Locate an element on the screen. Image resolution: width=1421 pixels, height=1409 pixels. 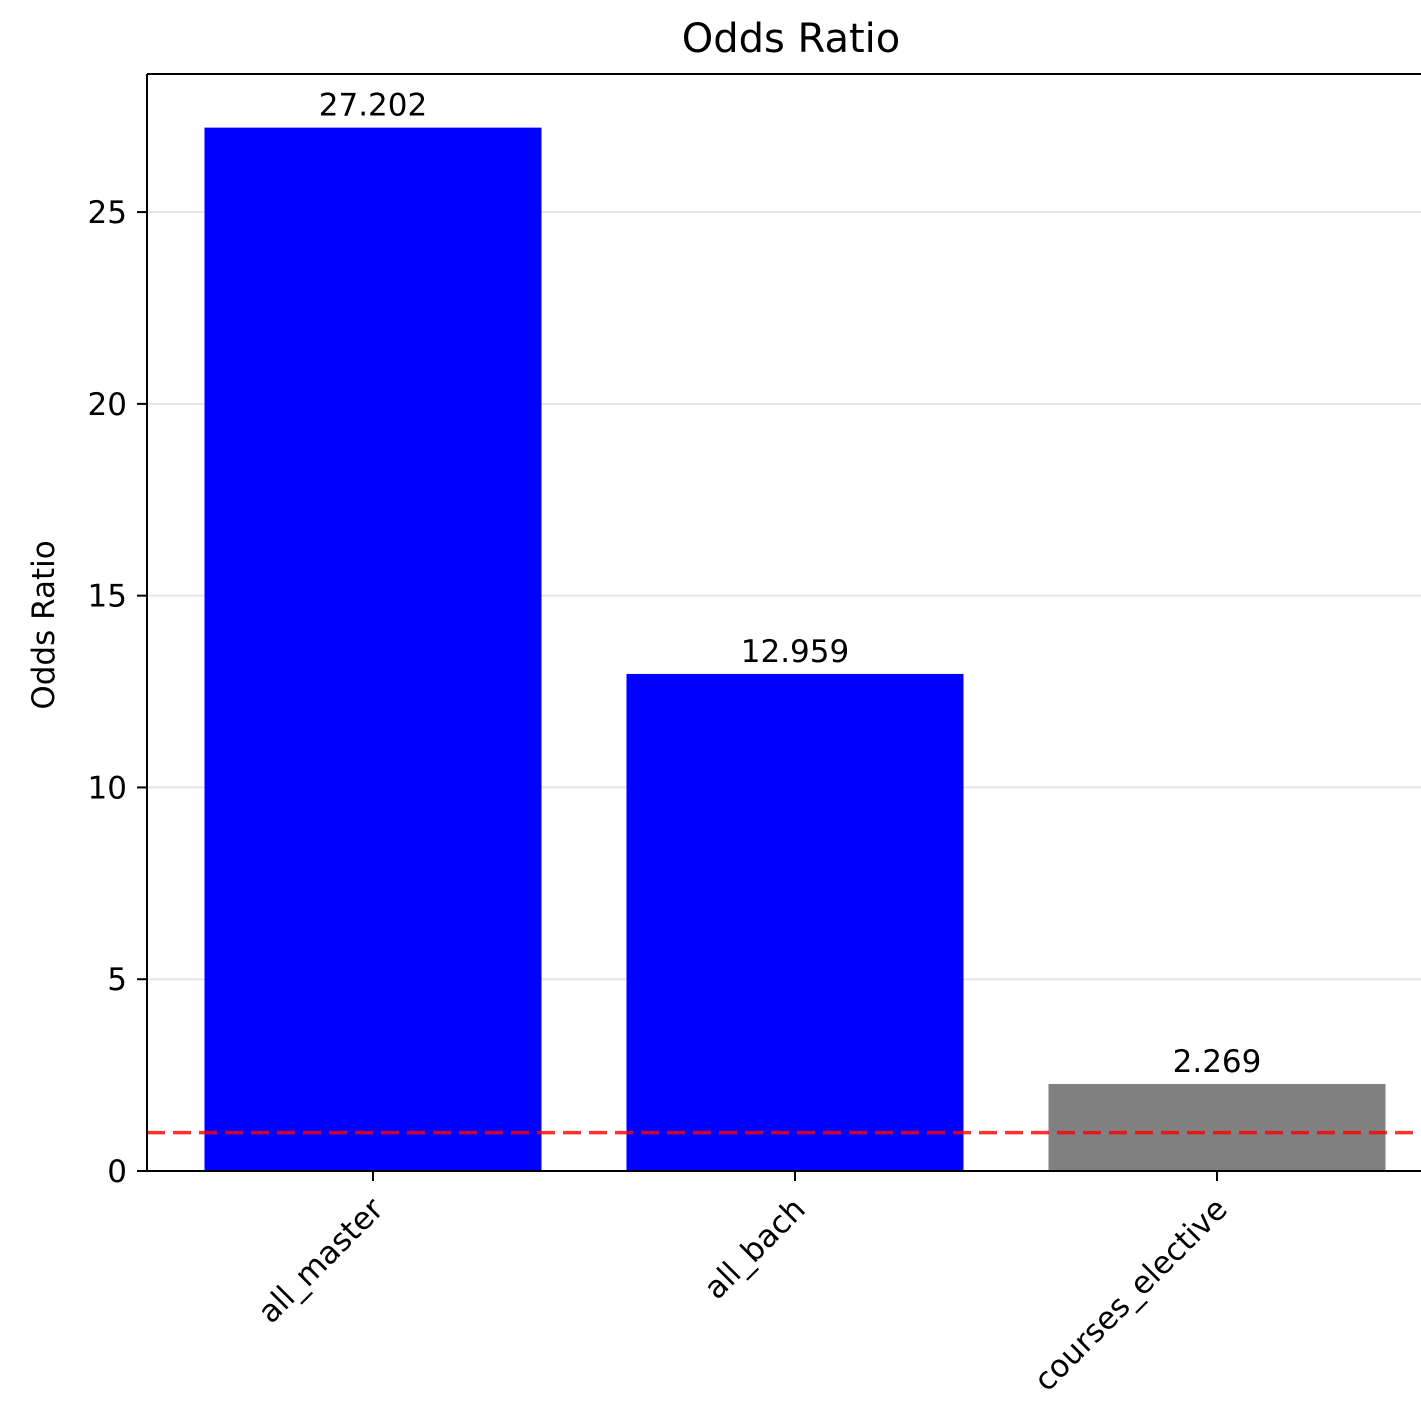
x-tick-label-all_master: all_master is located at coordinates (321, 1261).